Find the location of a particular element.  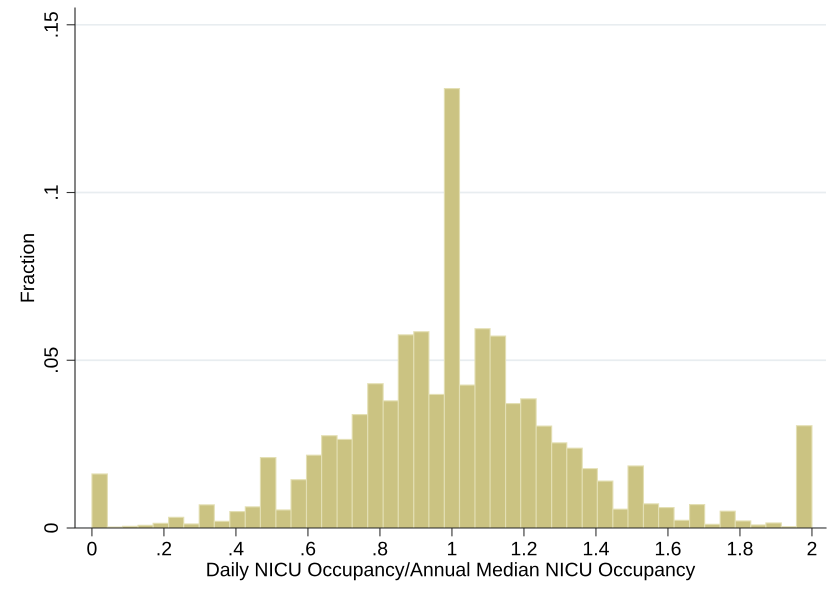

x-tick-label: 1 is located at coordinates (452, 549).